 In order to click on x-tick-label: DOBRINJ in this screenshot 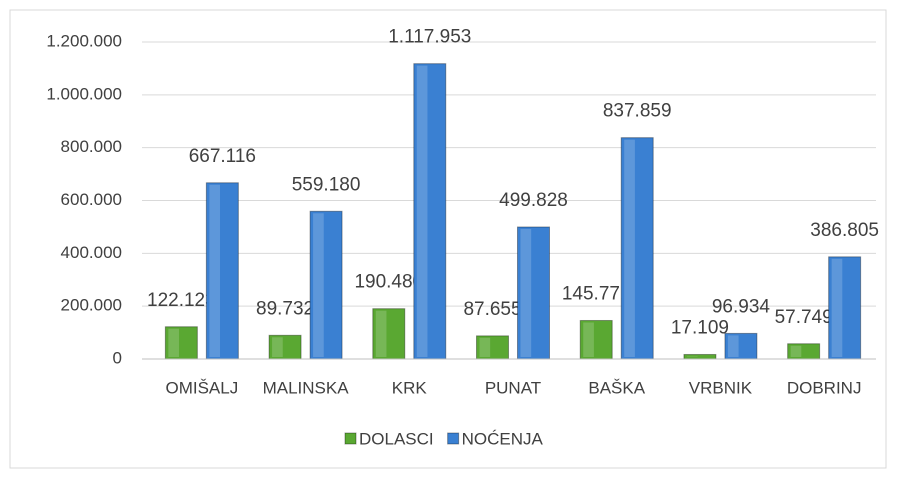, I will do `click(824, 387)`.